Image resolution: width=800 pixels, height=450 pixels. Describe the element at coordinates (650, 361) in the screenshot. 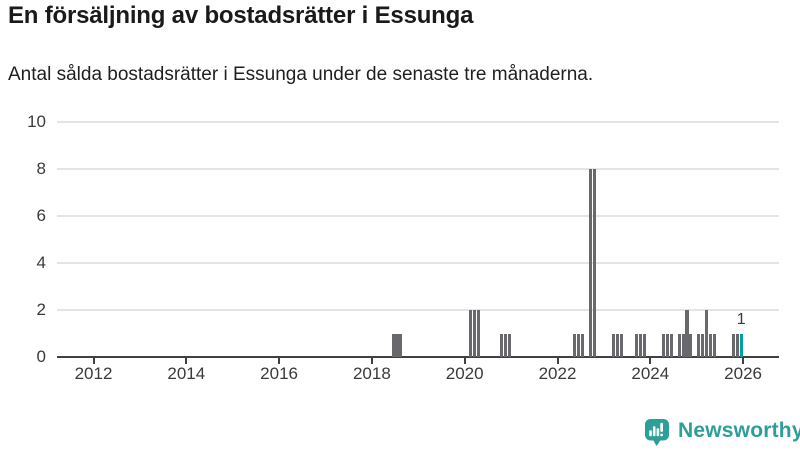

I see `x-tick-2024` at that location.